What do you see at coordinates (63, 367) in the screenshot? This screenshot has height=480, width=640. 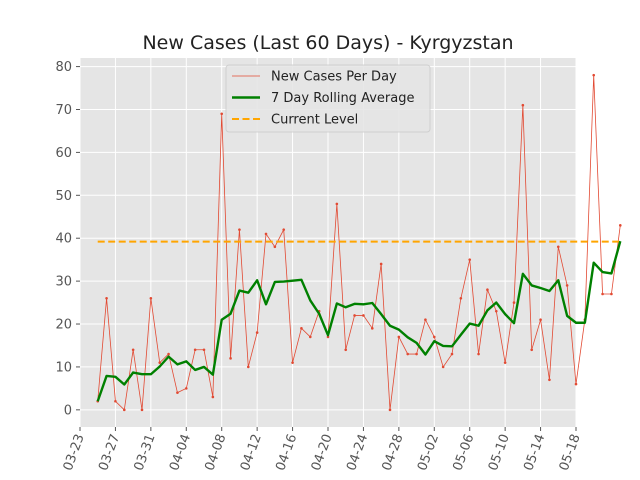 I see `y-tick-label: 10` at bounding box center [63, 367].